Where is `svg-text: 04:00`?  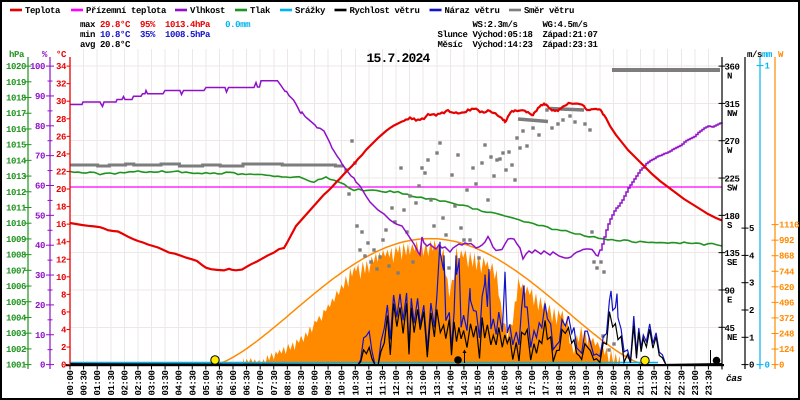
svg-text: 04:00 is located at coordinates (180, 382).